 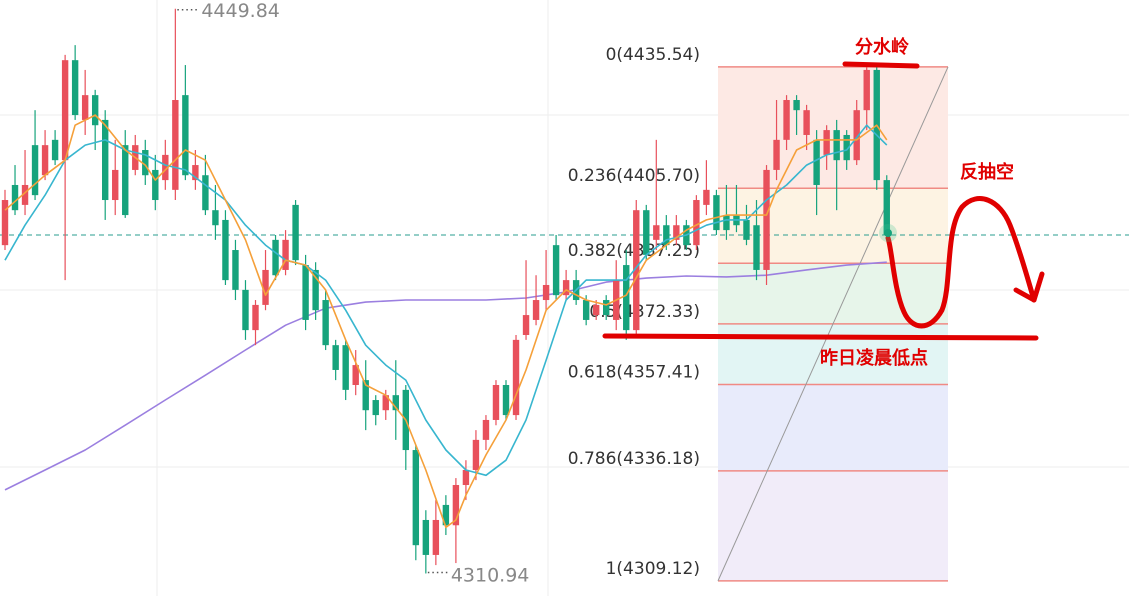 I want to click on annotation-curve, so click(x=961, y=262).